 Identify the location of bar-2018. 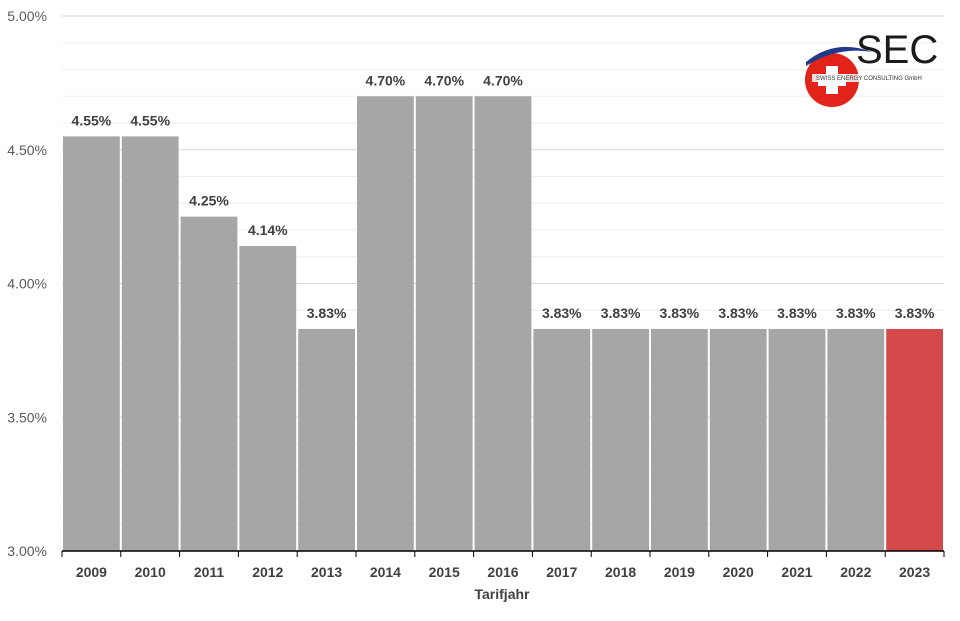
(620, 439).